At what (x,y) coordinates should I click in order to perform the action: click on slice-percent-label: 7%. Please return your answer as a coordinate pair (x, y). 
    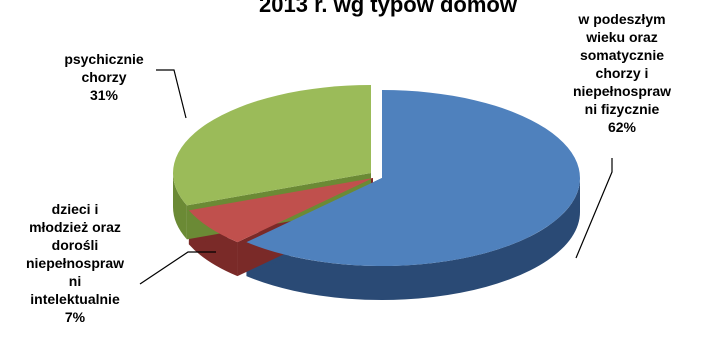
    Looking at the image, I should click on (75, 317).